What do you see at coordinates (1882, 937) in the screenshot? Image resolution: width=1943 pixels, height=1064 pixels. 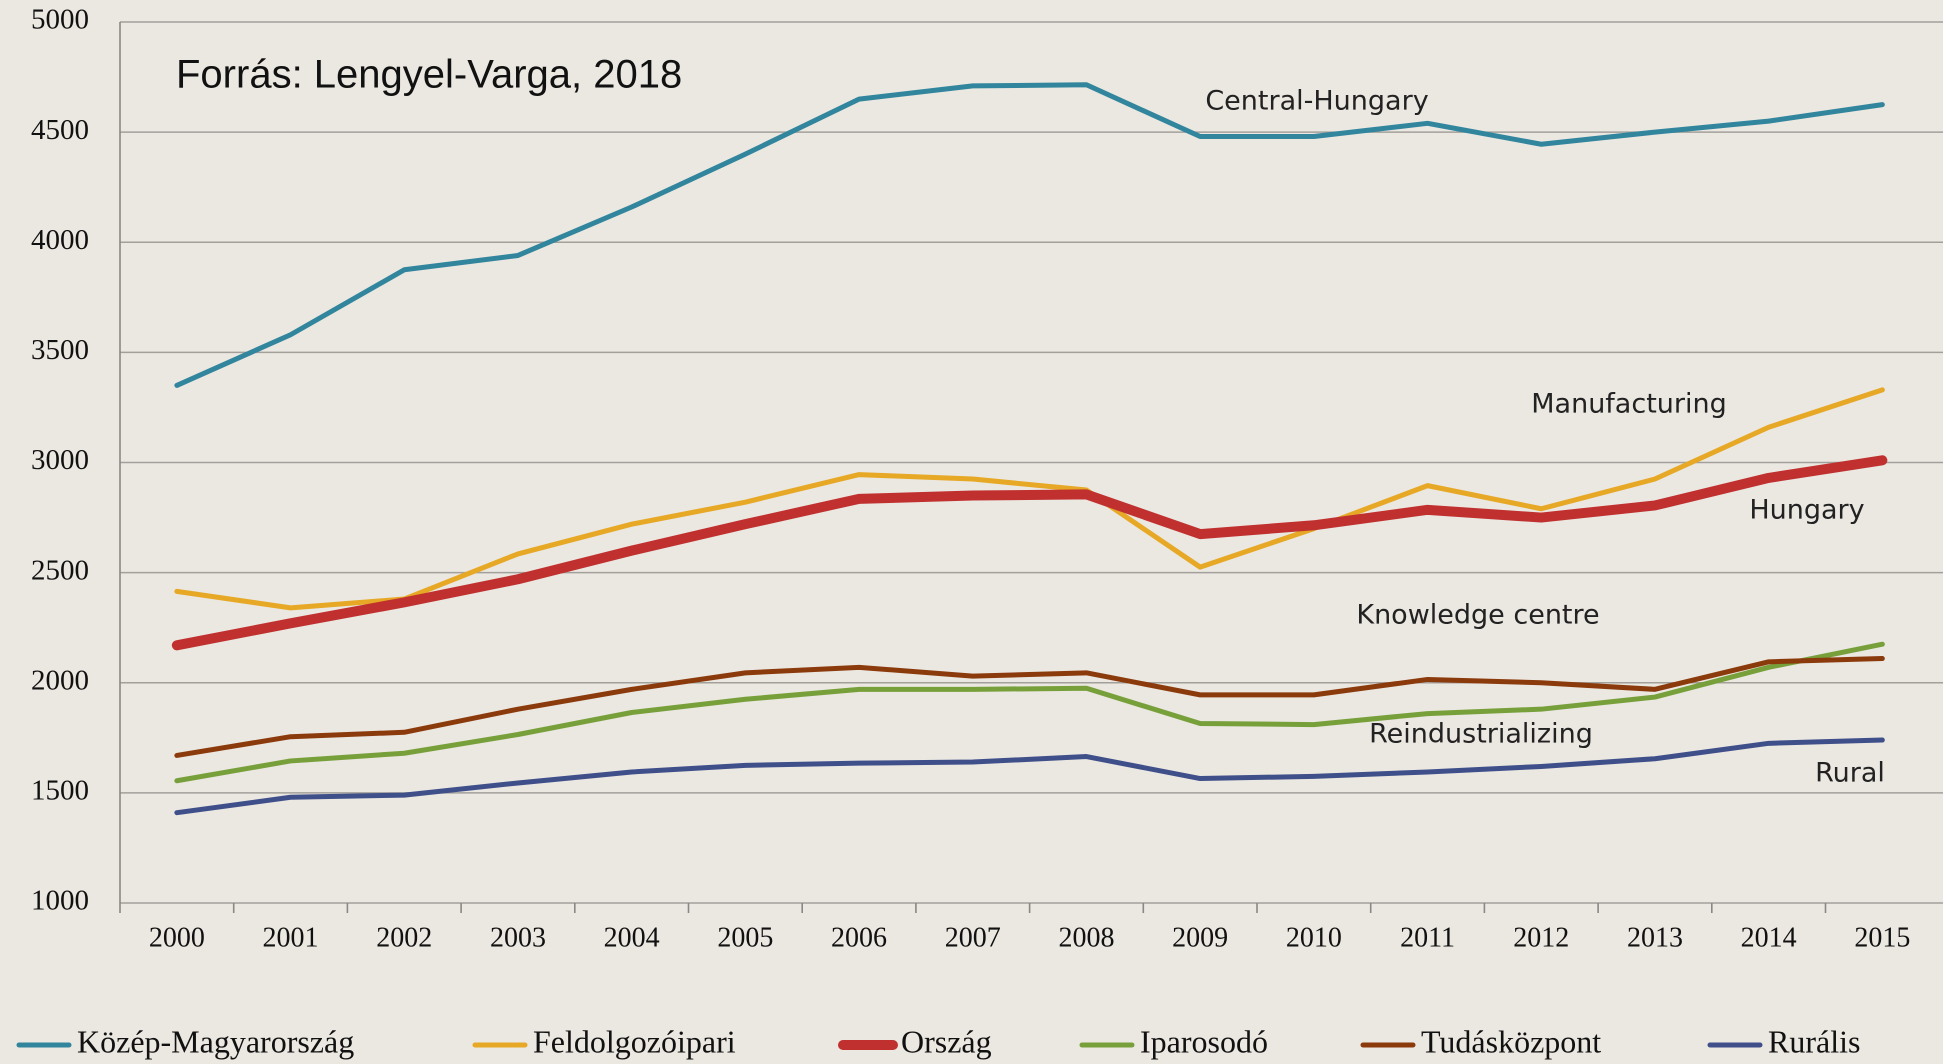 I see `x-tick-label: 2015` at bounding box center [1882, 937].